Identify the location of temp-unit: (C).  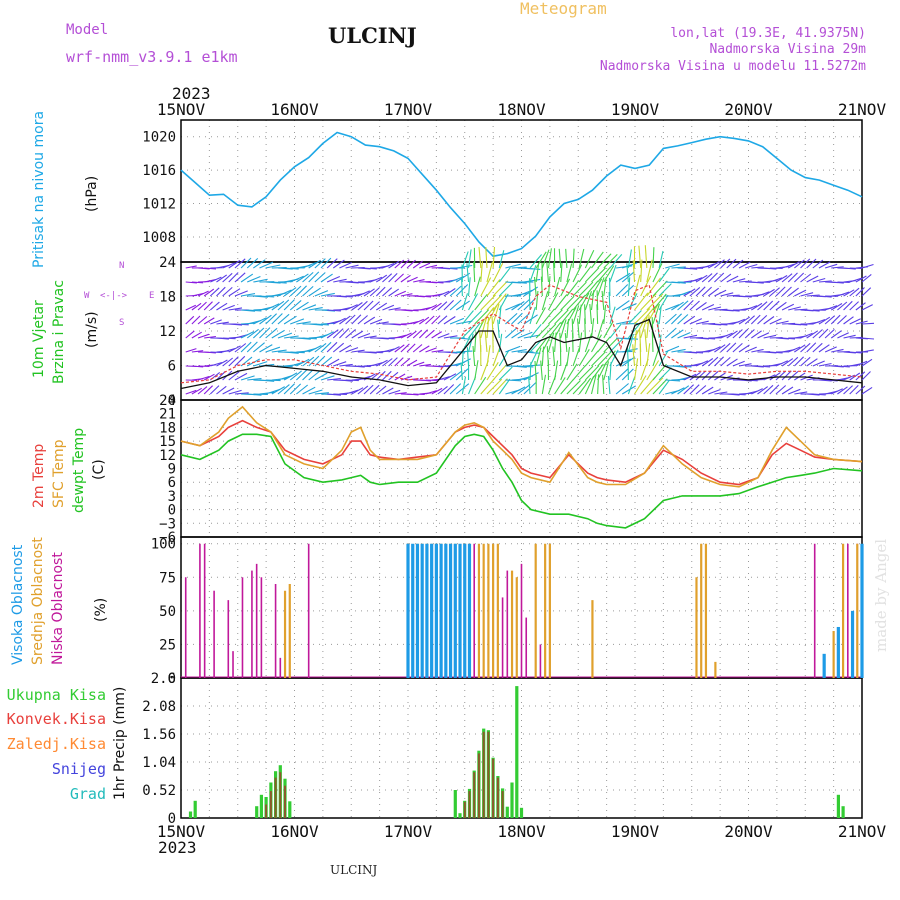
(99, 469).